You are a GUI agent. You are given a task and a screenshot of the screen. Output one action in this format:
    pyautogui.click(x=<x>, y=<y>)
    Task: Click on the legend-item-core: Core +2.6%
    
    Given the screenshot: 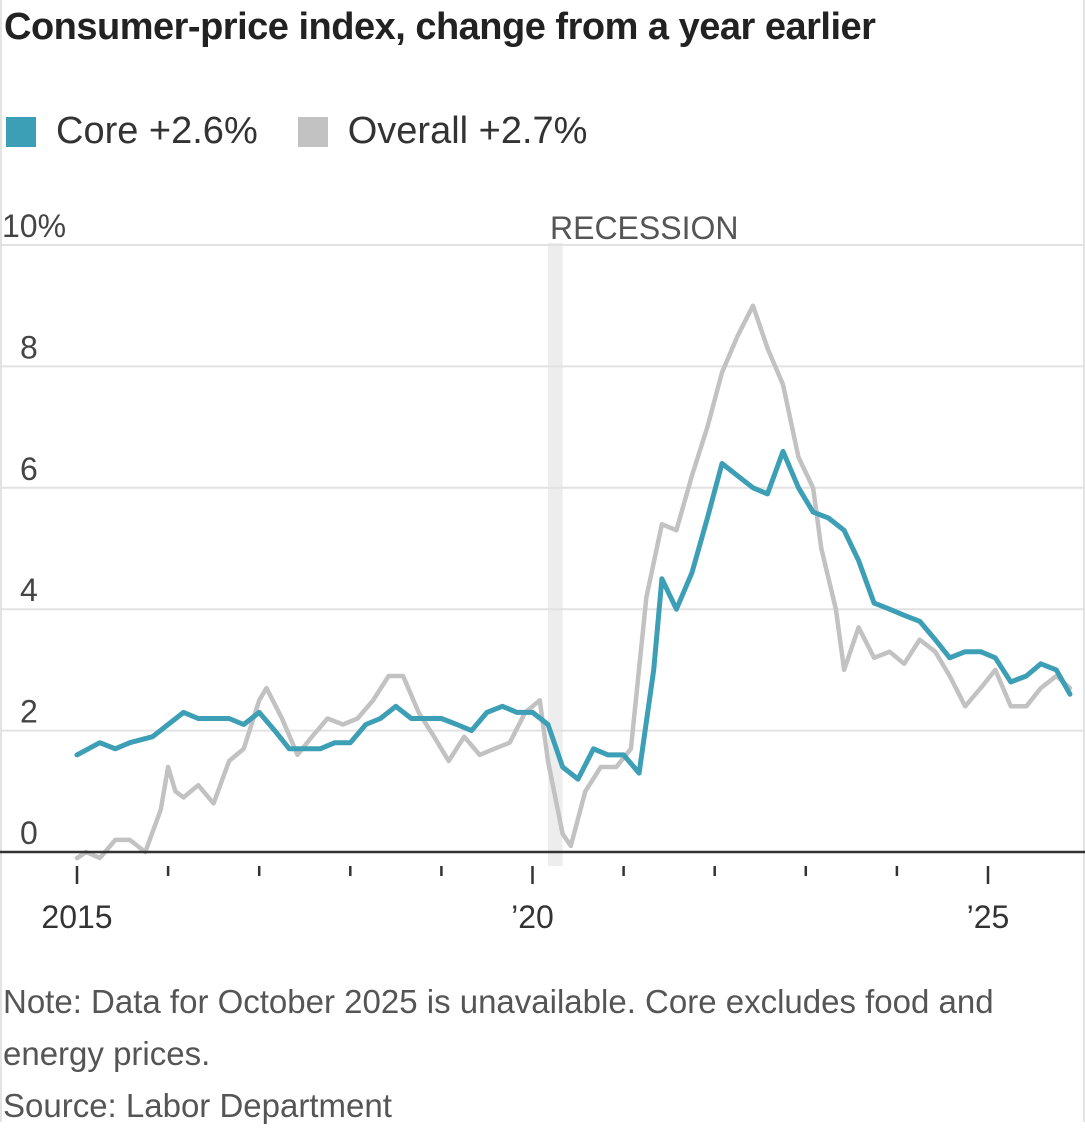 What is the action you would take?
    pyautogui.click(x=132, y=131)
    